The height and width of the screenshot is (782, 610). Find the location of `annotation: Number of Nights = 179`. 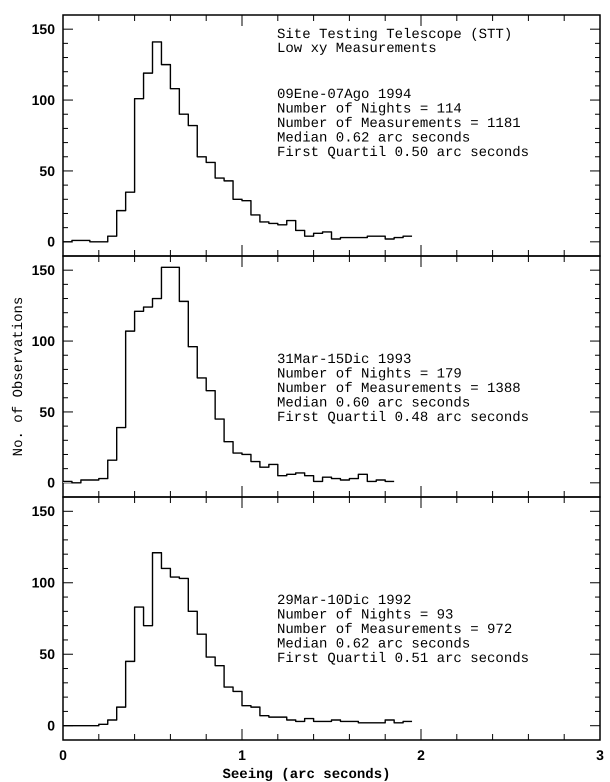

annotation: Number of Nights = 179 is located at coordinates (369, 374).